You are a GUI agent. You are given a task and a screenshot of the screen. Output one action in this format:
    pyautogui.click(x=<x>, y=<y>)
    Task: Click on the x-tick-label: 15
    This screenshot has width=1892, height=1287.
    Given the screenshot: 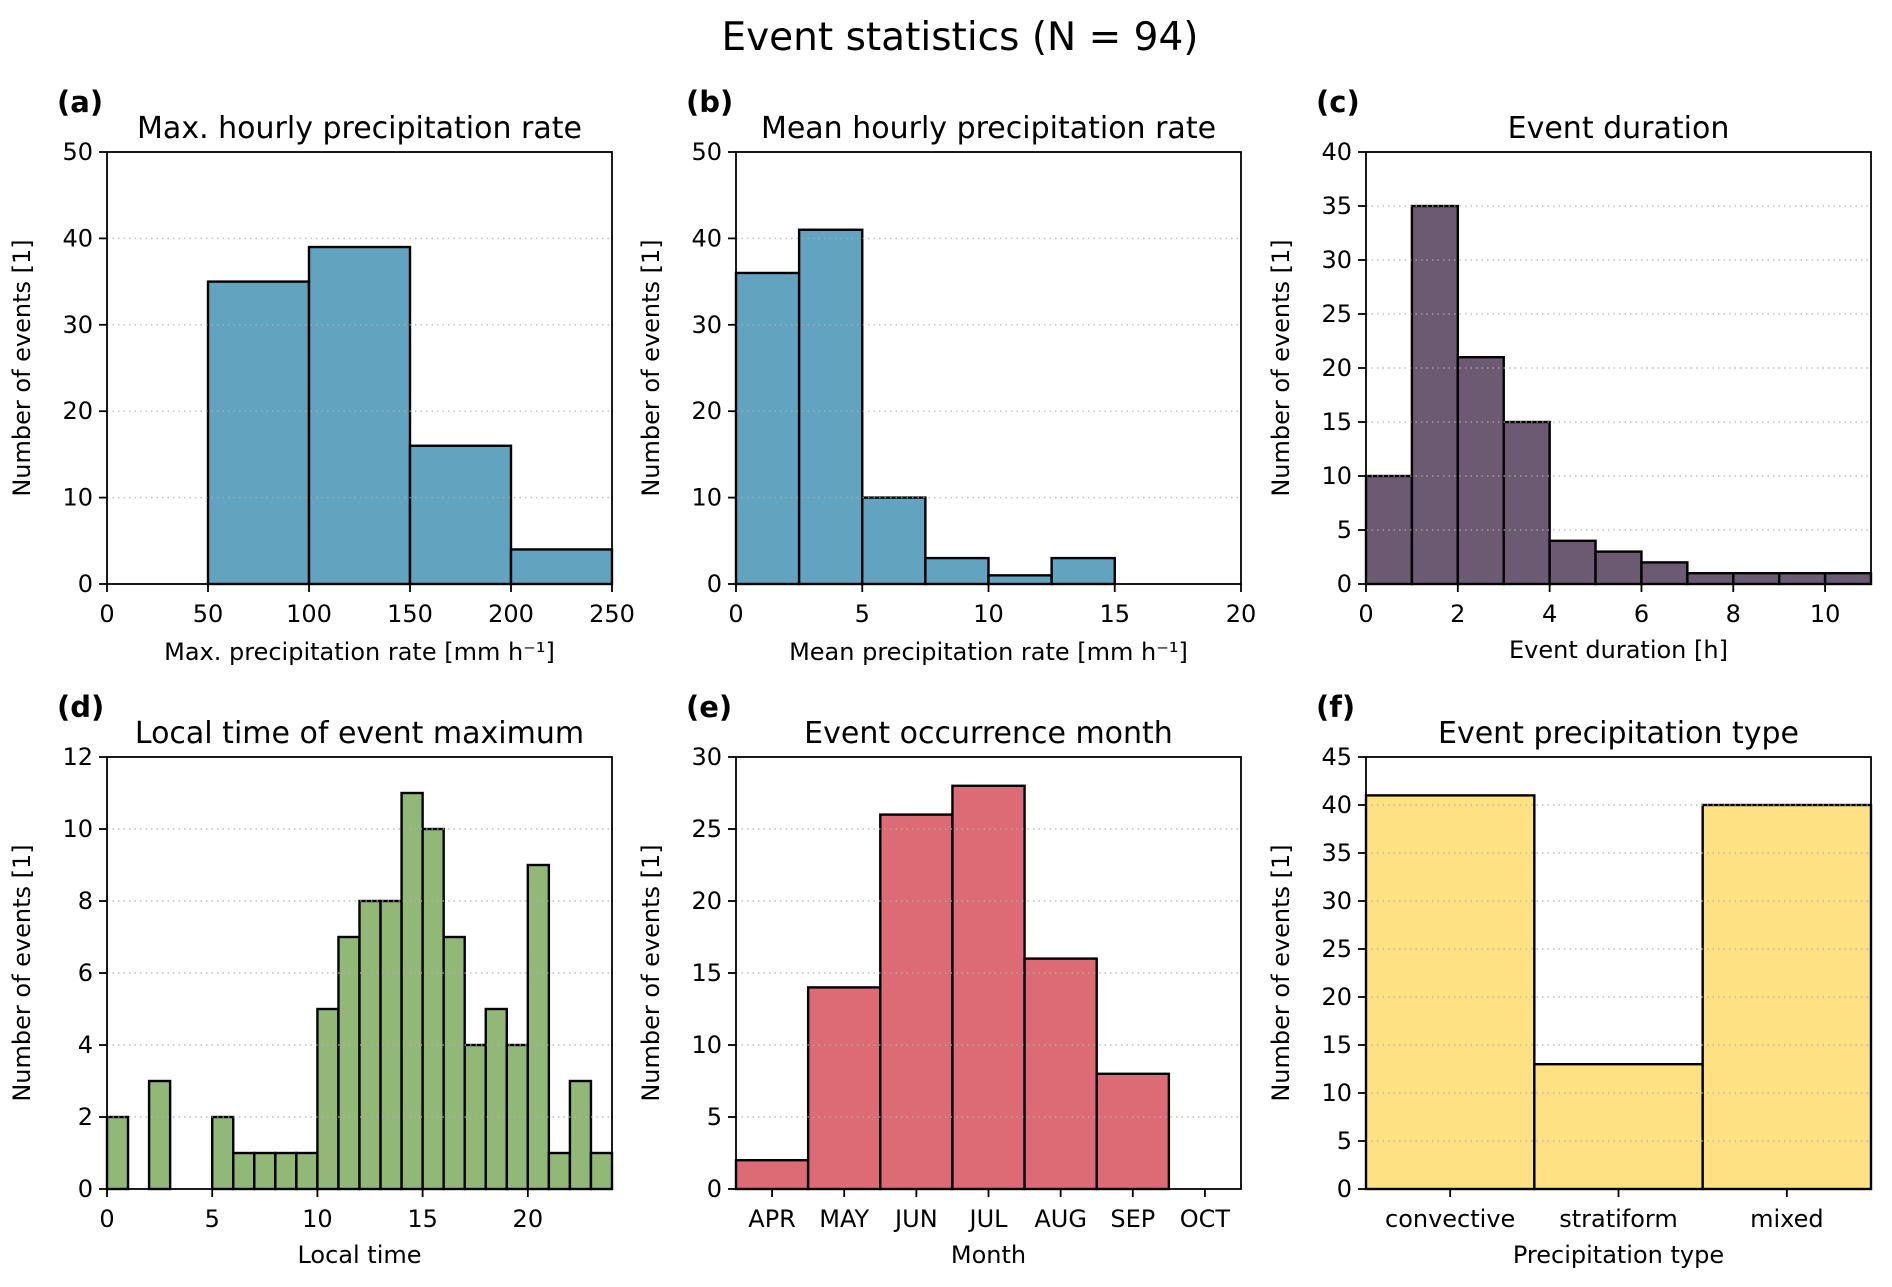 What is the action you would take?
    pyautogui.click(x=422, y=1219)
    